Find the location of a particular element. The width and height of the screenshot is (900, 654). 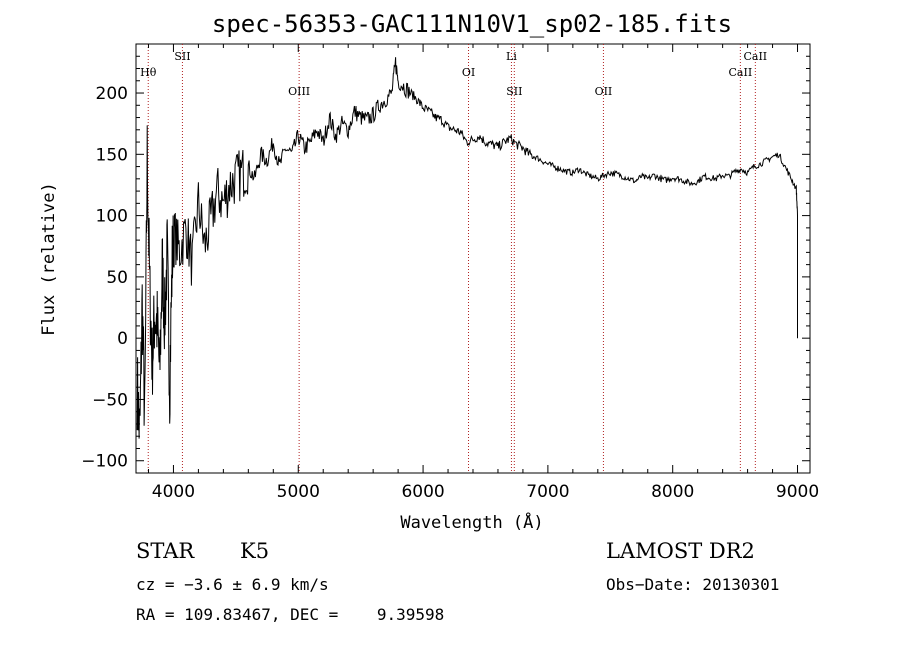

emission-line-label: OIII is located at coordinates (299, 91).